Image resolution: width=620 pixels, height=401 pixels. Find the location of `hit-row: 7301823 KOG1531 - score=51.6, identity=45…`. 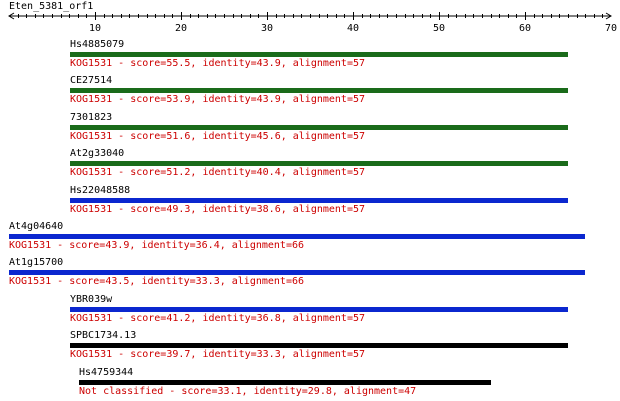

hit-row: 7301823 KOG1531 - score=51.6, identity=45… is located at coordinates (319, 127).